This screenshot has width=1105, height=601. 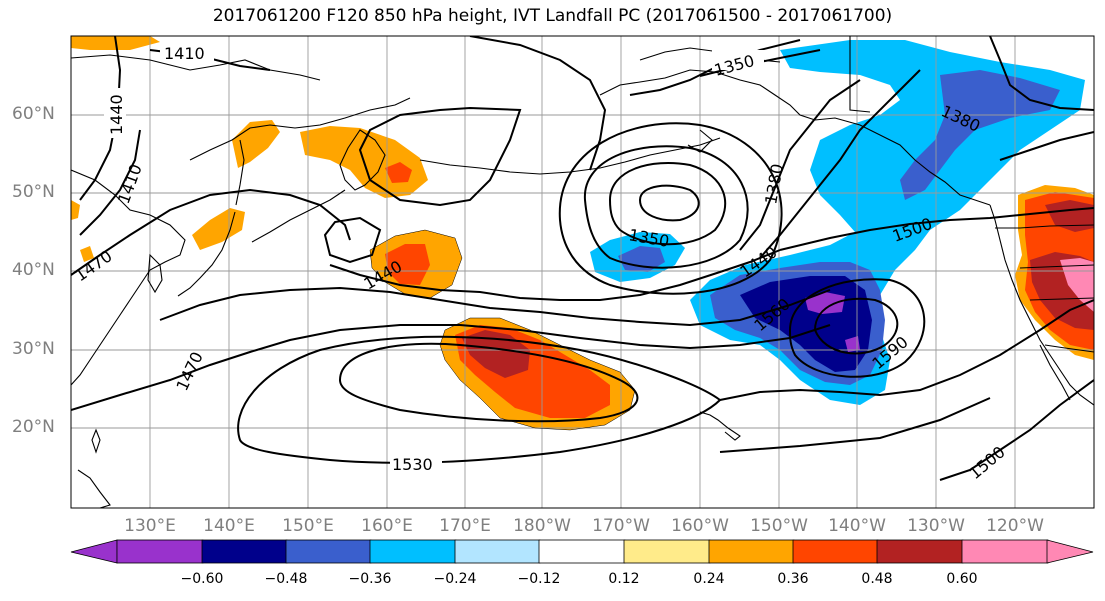 What do you see at coordinates (398, 172) in the screenshot?
I see `shade-redorange-kamchatka` at bounding box center [398, 172].